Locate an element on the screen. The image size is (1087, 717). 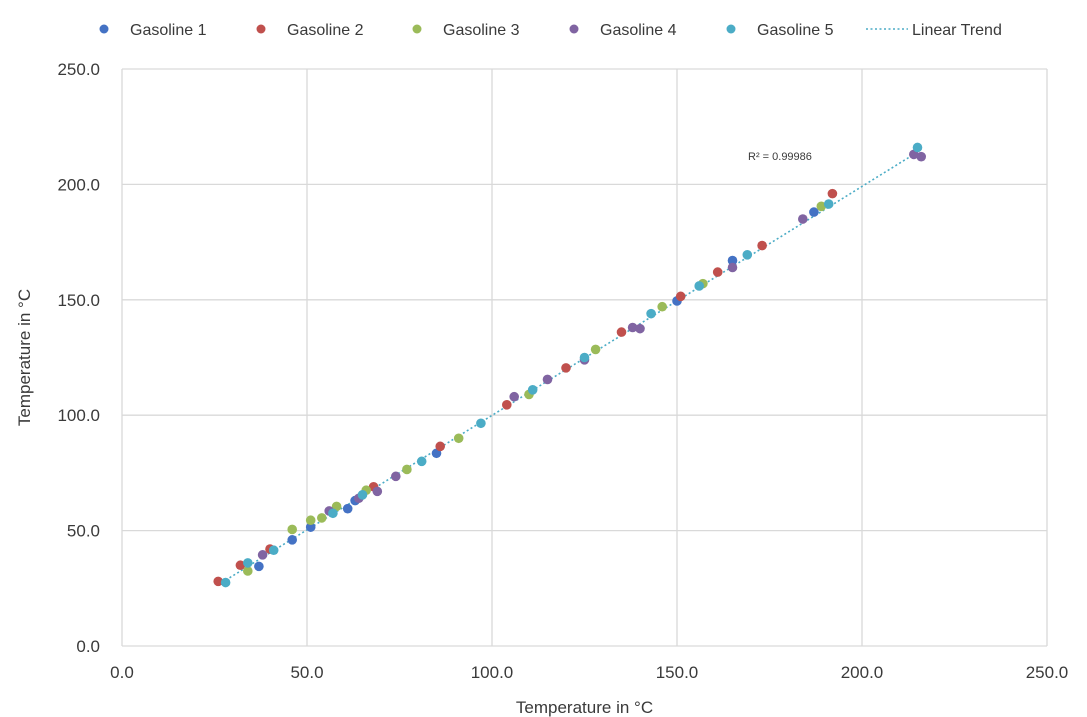
x-tick-label: 250.0 is located at coordinates (1047, 672).